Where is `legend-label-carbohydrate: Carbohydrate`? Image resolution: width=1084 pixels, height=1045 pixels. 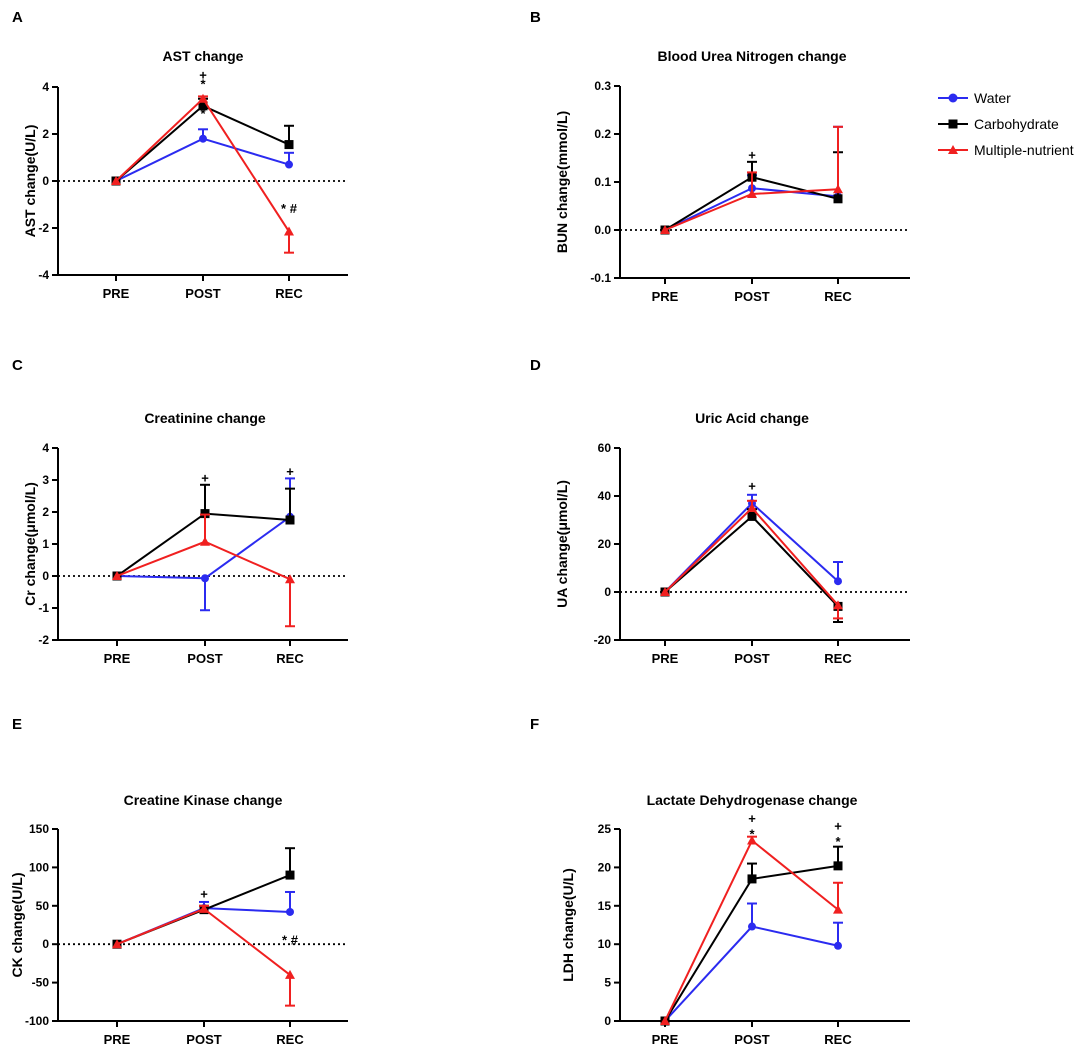
legend-label-carbohydrate: Carbohydrate is located at coordinates (1016, 124).